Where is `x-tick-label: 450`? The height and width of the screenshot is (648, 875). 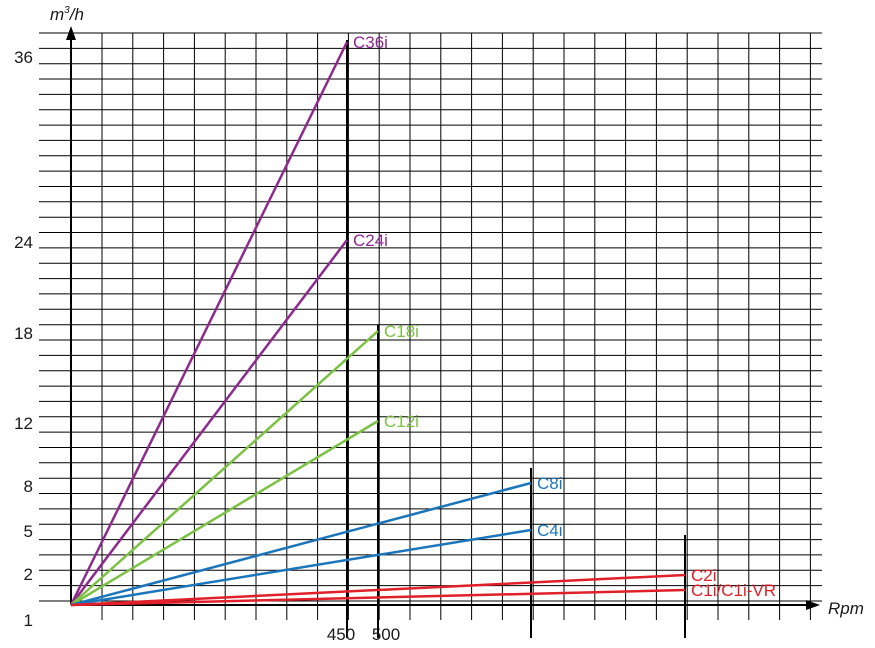
x-tick-label: 450 is located at coordinates (341, 634).